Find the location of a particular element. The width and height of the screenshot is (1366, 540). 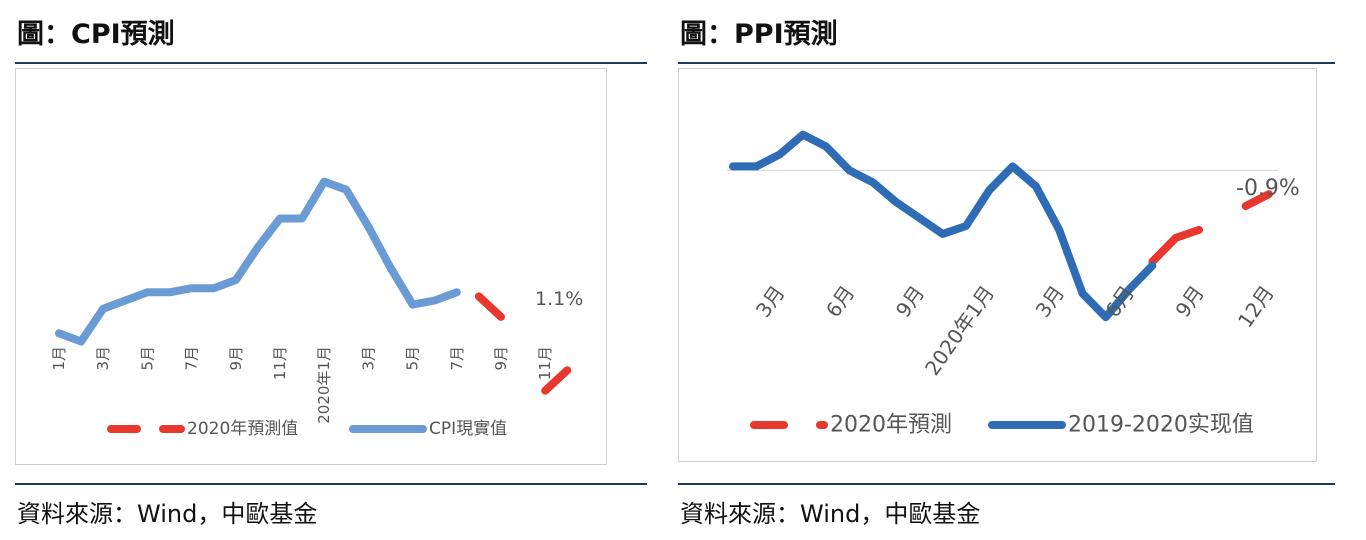

legend-item: 2020年預測值 is located at coordinates (202, 429).